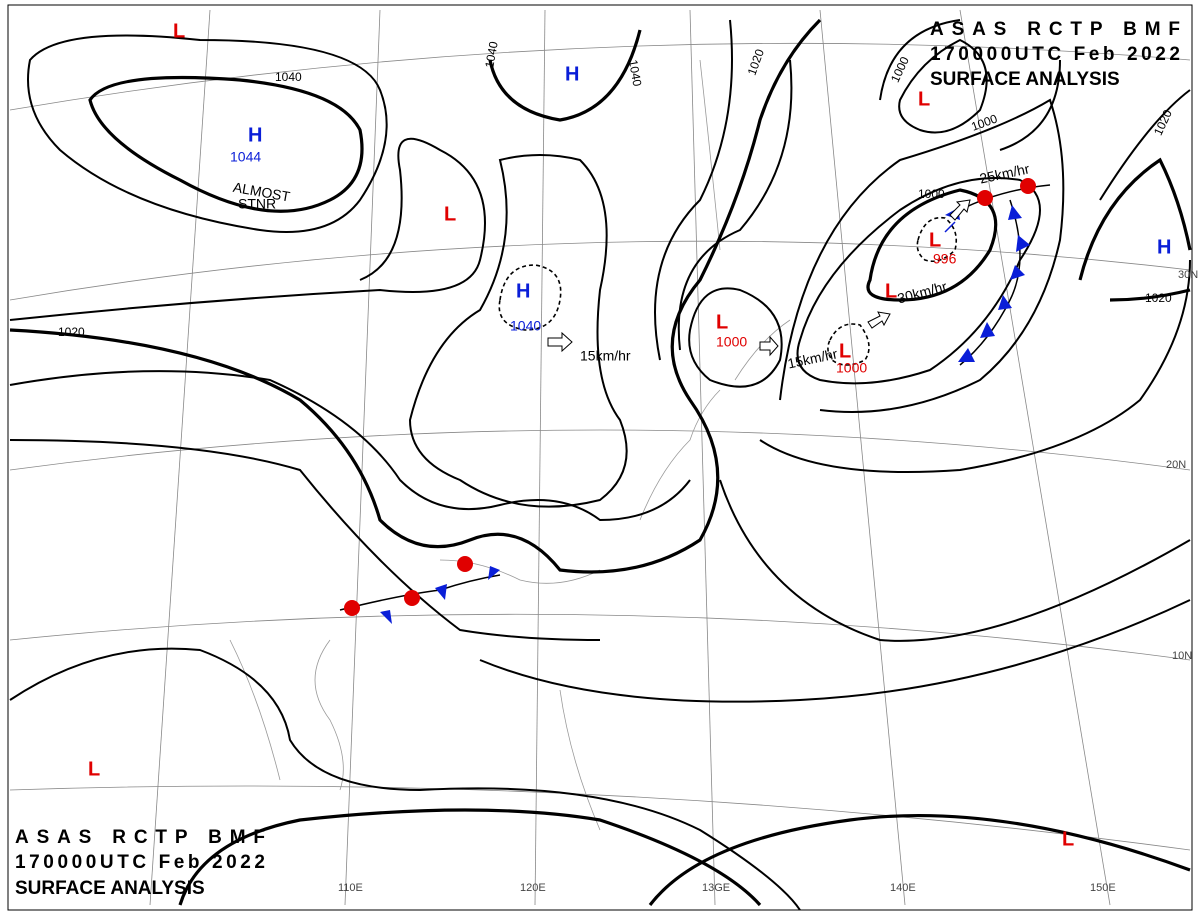 The width and height of the screenshot is (1200, 919). I want to click on longitude-label: 13GE, so click(716, 888).